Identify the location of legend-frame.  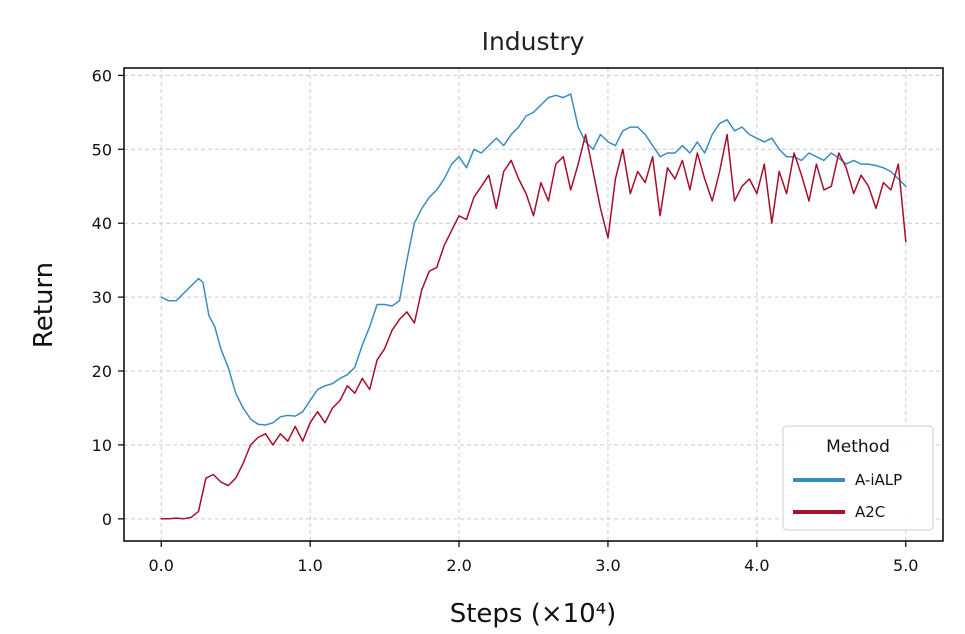
(858, 478).